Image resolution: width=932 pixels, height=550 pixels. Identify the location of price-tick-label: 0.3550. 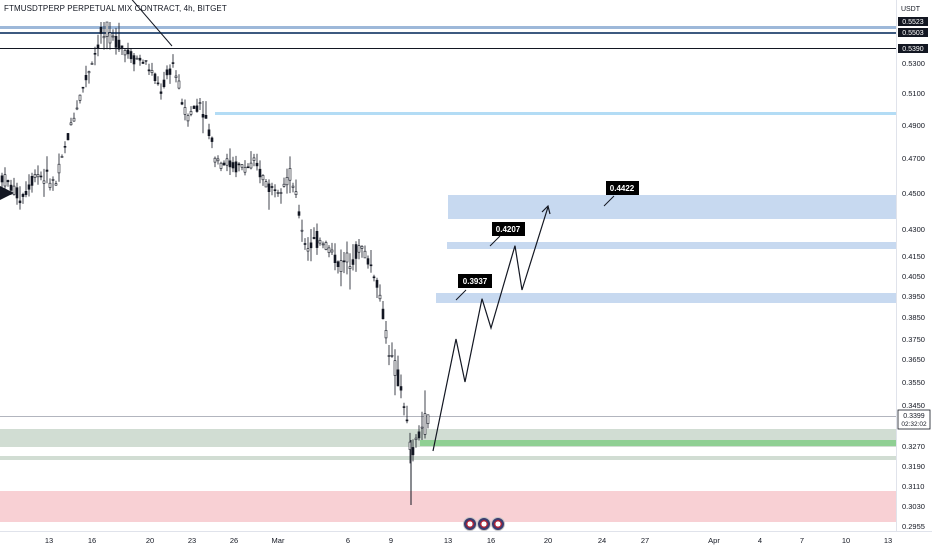
(913, 382).